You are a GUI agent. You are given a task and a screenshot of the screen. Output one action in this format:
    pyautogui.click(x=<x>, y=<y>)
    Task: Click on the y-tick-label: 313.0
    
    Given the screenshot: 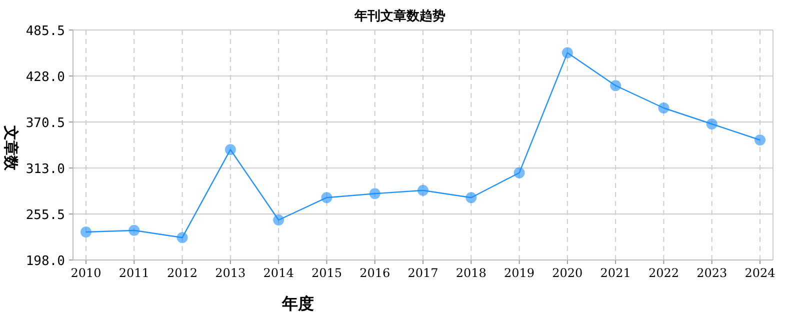 What is the action you would take?
    pyautogui.click(x=45, y=169)
    